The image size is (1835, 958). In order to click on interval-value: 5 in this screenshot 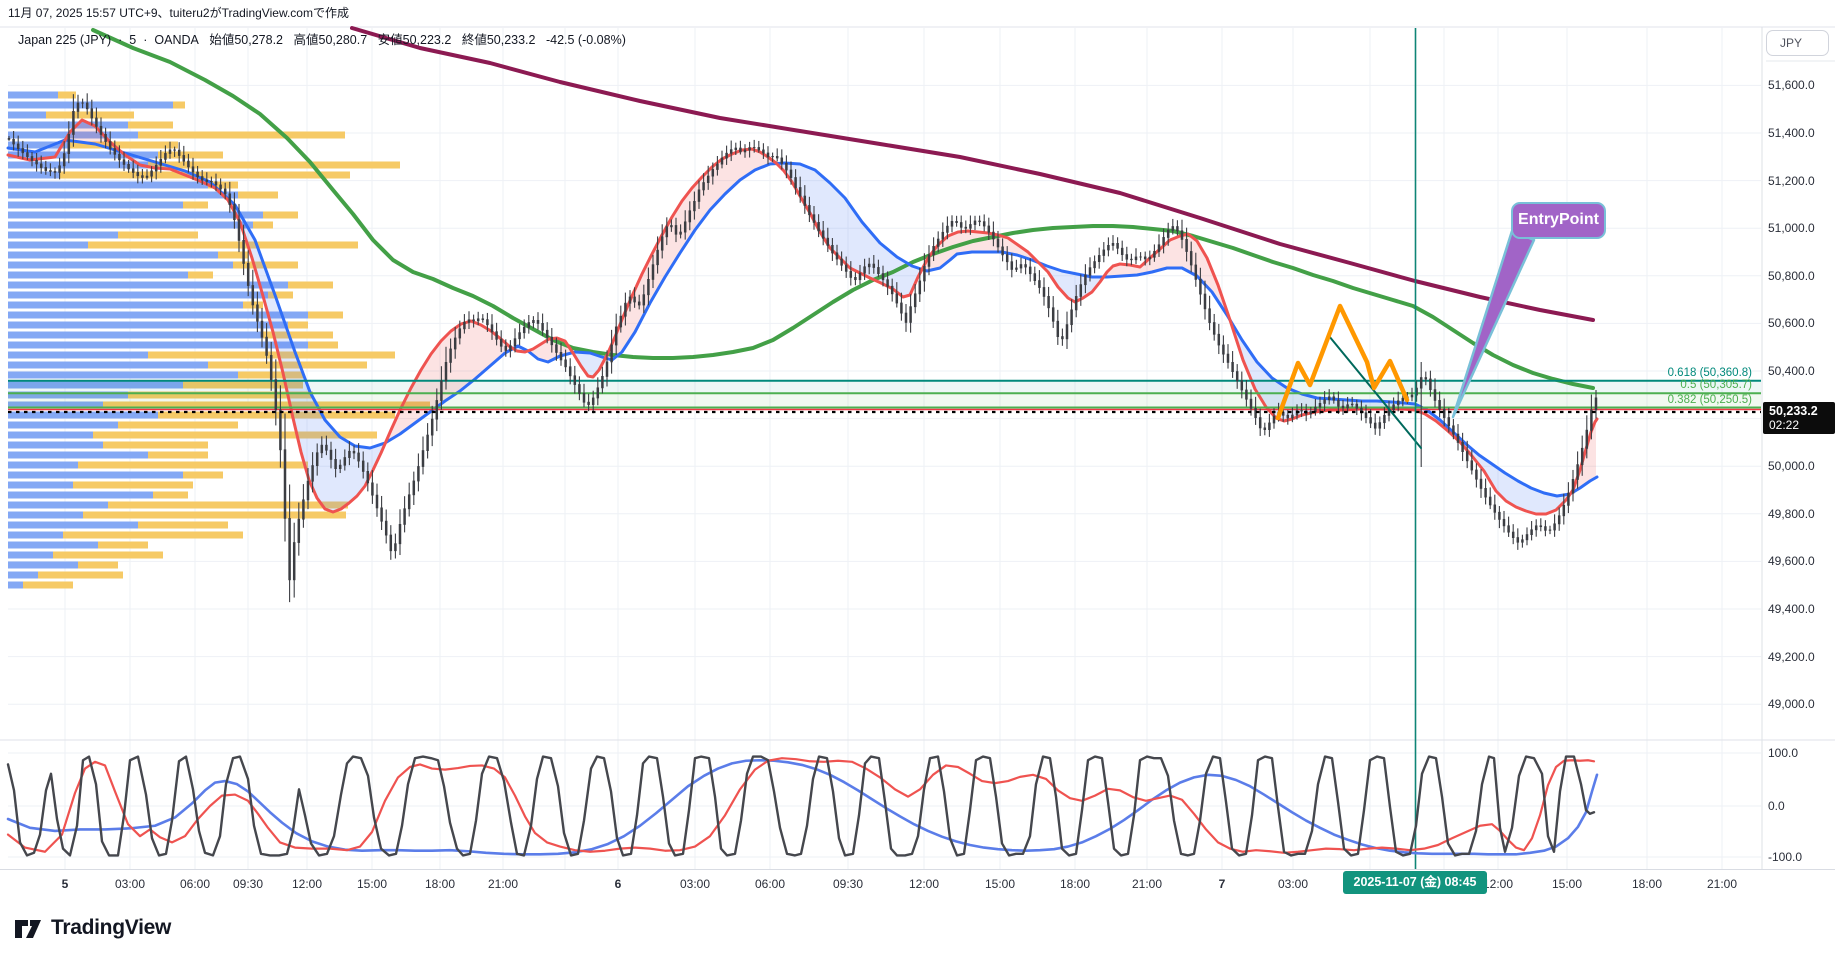, I will do `click(133, 40)`.